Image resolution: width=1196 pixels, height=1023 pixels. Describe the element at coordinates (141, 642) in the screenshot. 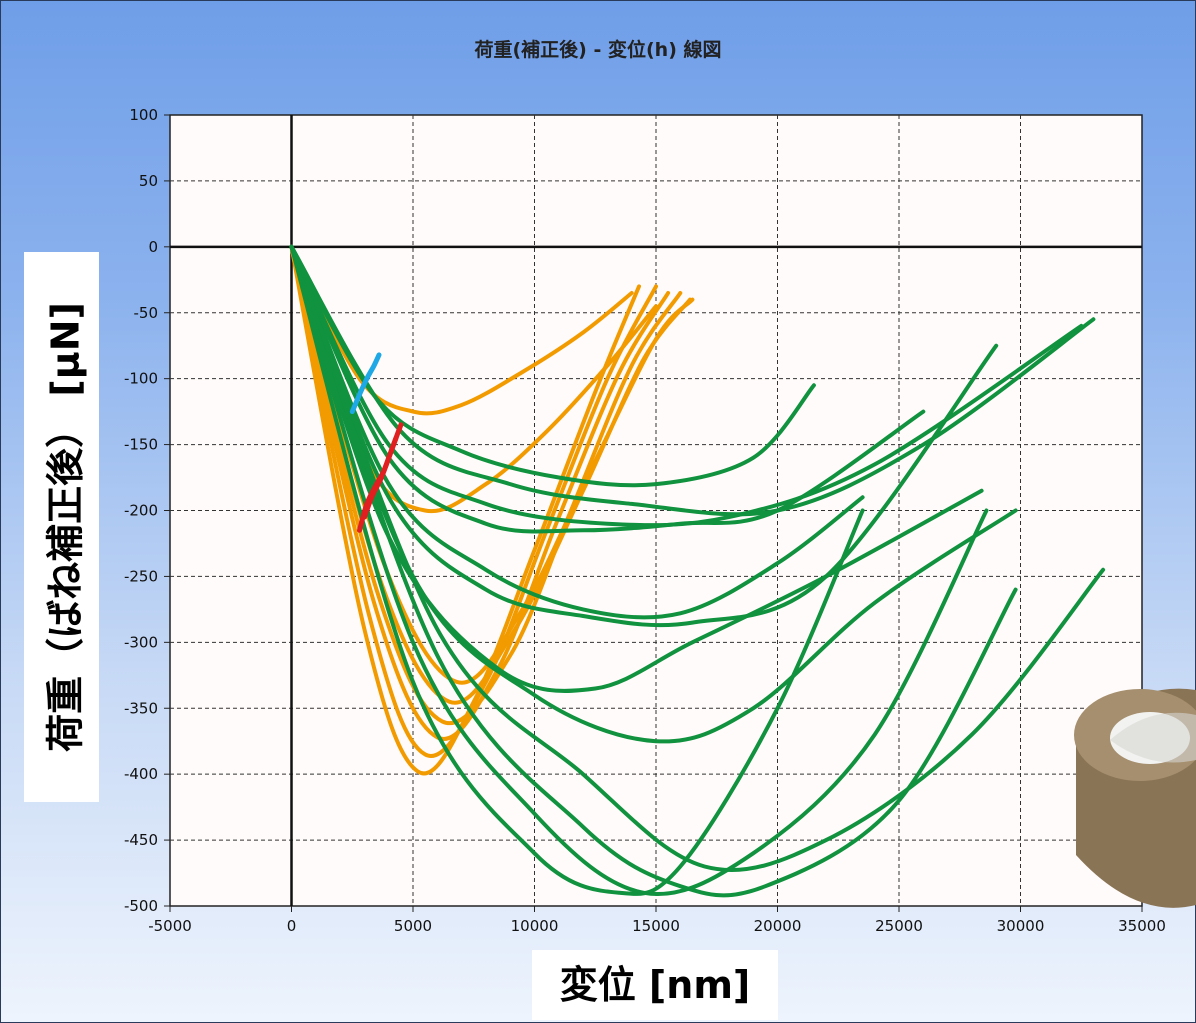

I see `y-tick-label: -300` at that location.